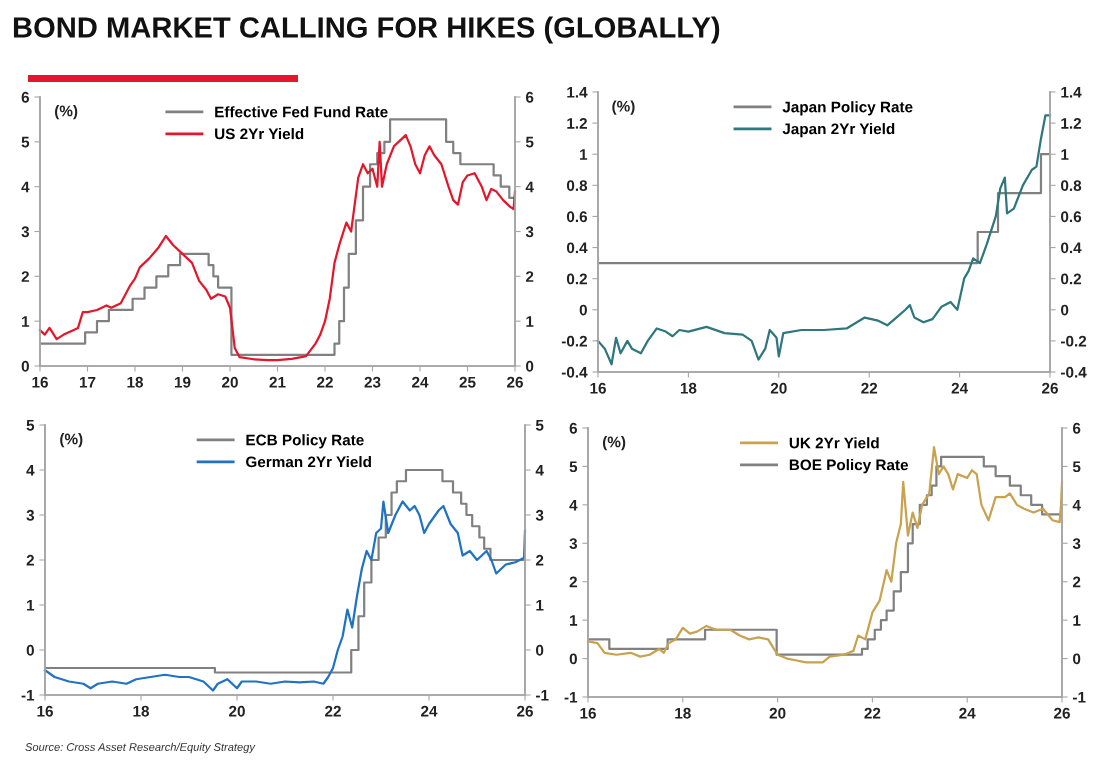 The height and width of the screenshot is (765, 1108). Describe the element at coordinates (576, 279) in the screenshot. I see `y-tick-label: 0.2` at that location.